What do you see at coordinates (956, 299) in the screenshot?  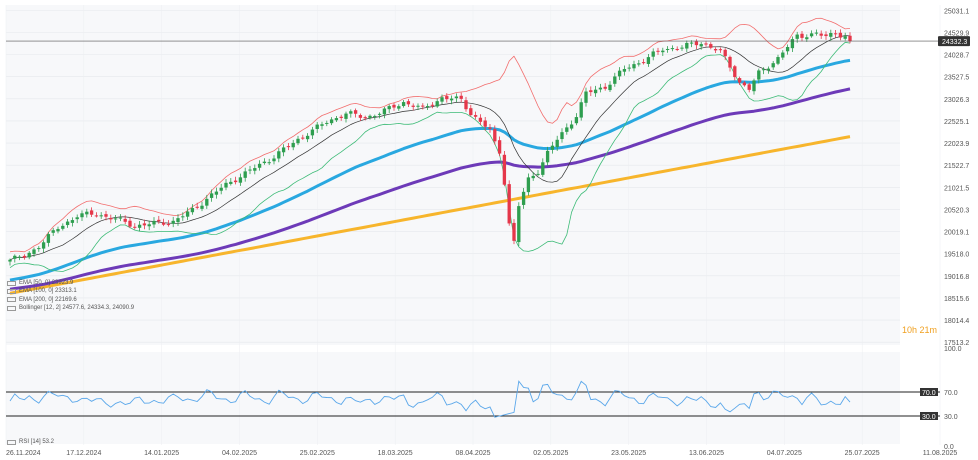 I see `y-tick-label: 18515.6` at bounding box center [956, 299].